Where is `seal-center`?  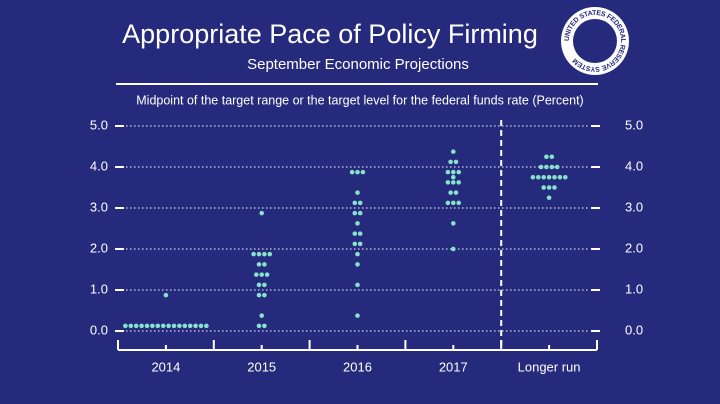 seal-center is located at coordinates (595, 41).